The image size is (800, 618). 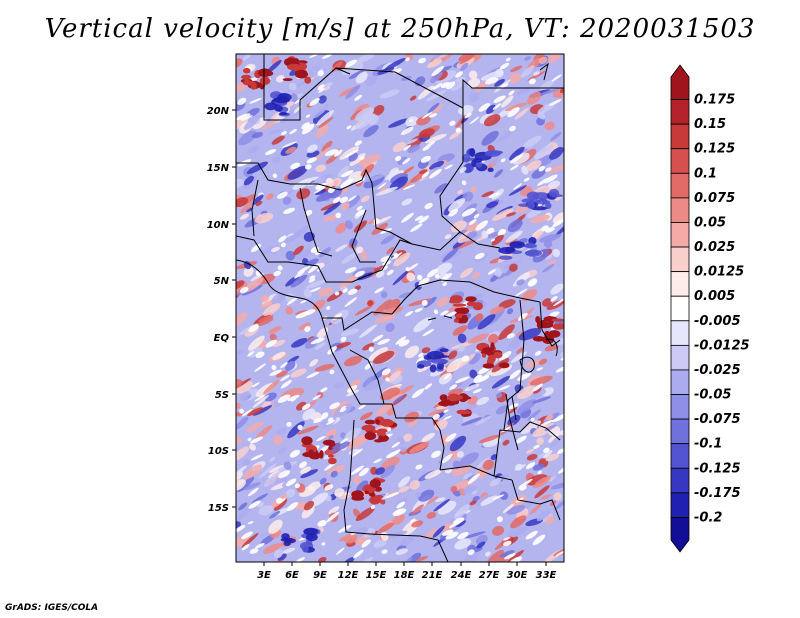 I want to click on credit-label: GrADS: IGES/COLA, so click(x=52, y=608).